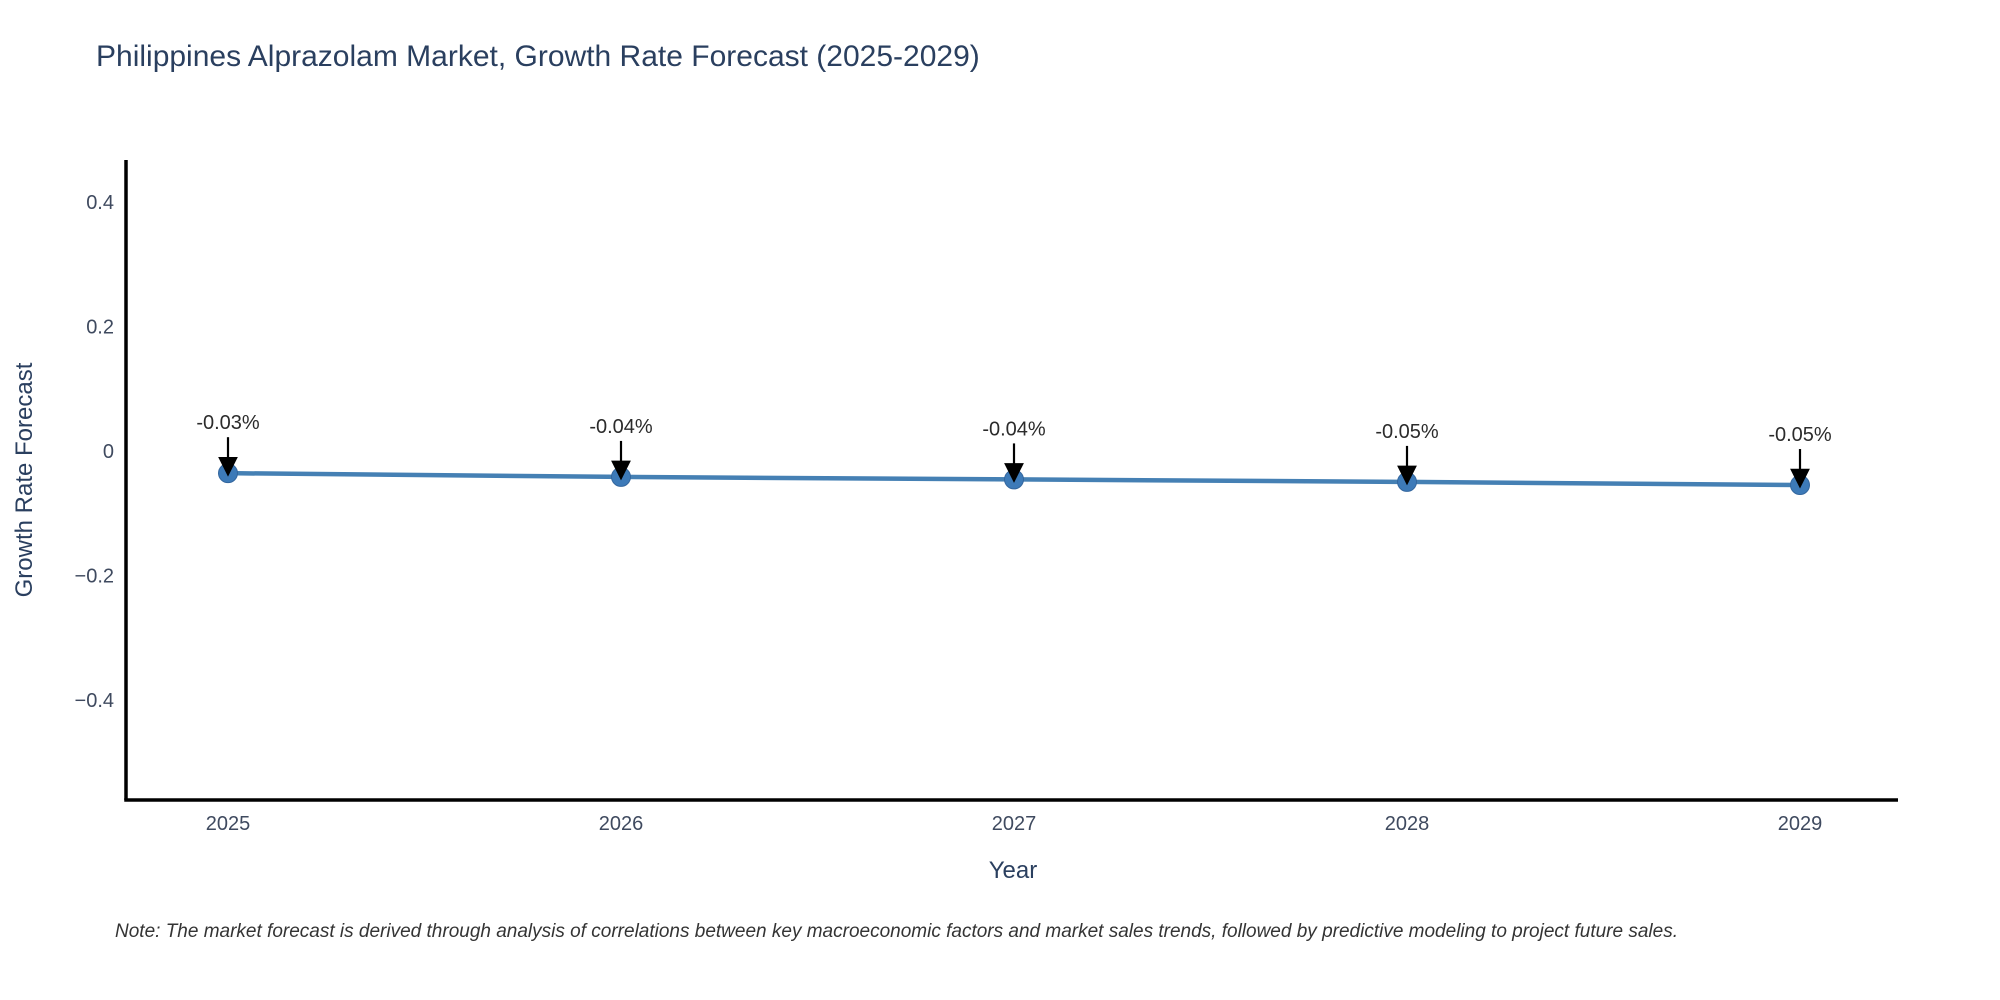 The width and height of the screenshot is (2000, 1000). Describe the element at coordinates (94, 452) in the screenshot. I see `y-axis-tick-labels: 0.4 0.2 0 −0.2 −0.4` at that location.